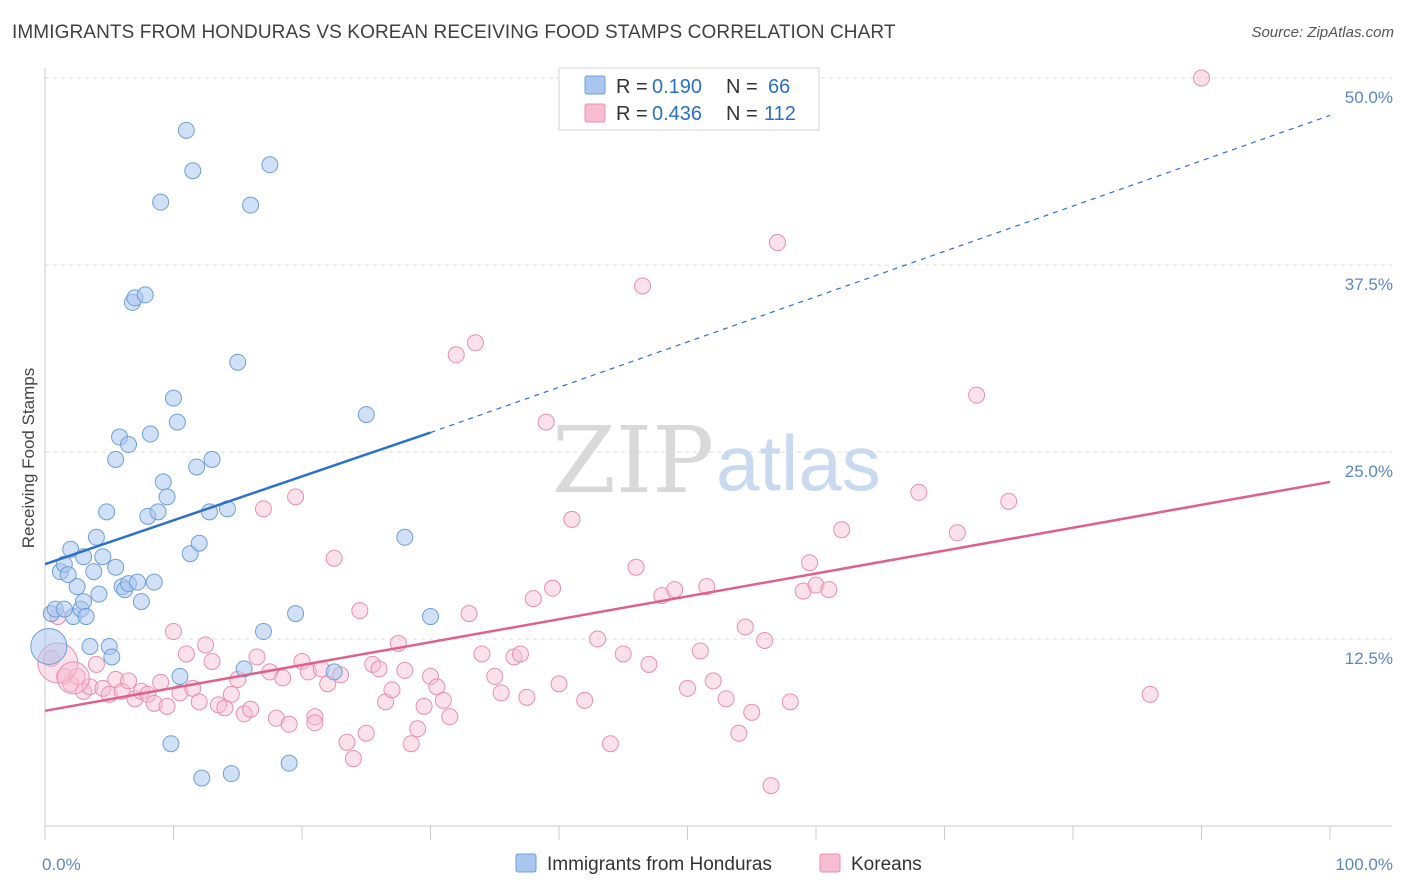 This screenshot has height=892, width=1406. I want to click on watermark-atlas: atlas, so click(798, 463).